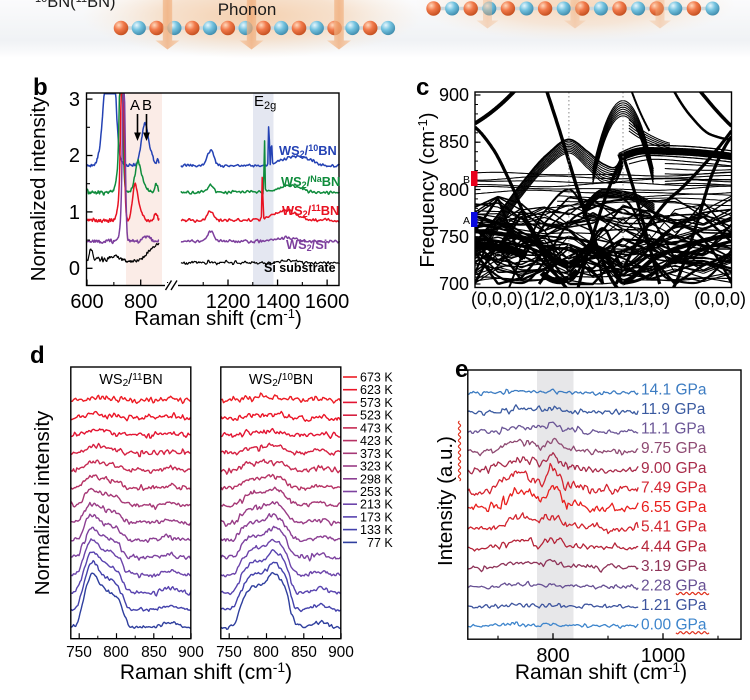  I want to click on svg-text: 623 K, so click(376, 390).